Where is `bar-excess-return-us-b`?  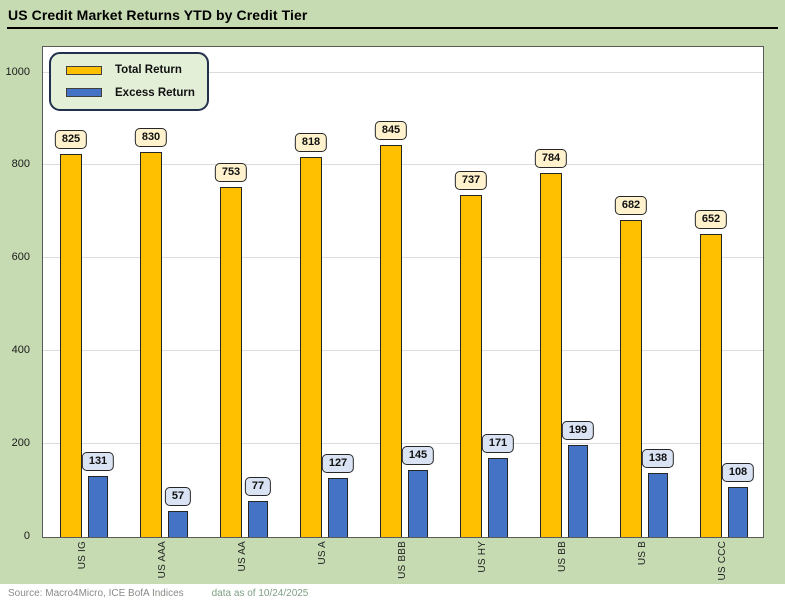 bar-excess-return-us-b is located at coordinates (658, 504).